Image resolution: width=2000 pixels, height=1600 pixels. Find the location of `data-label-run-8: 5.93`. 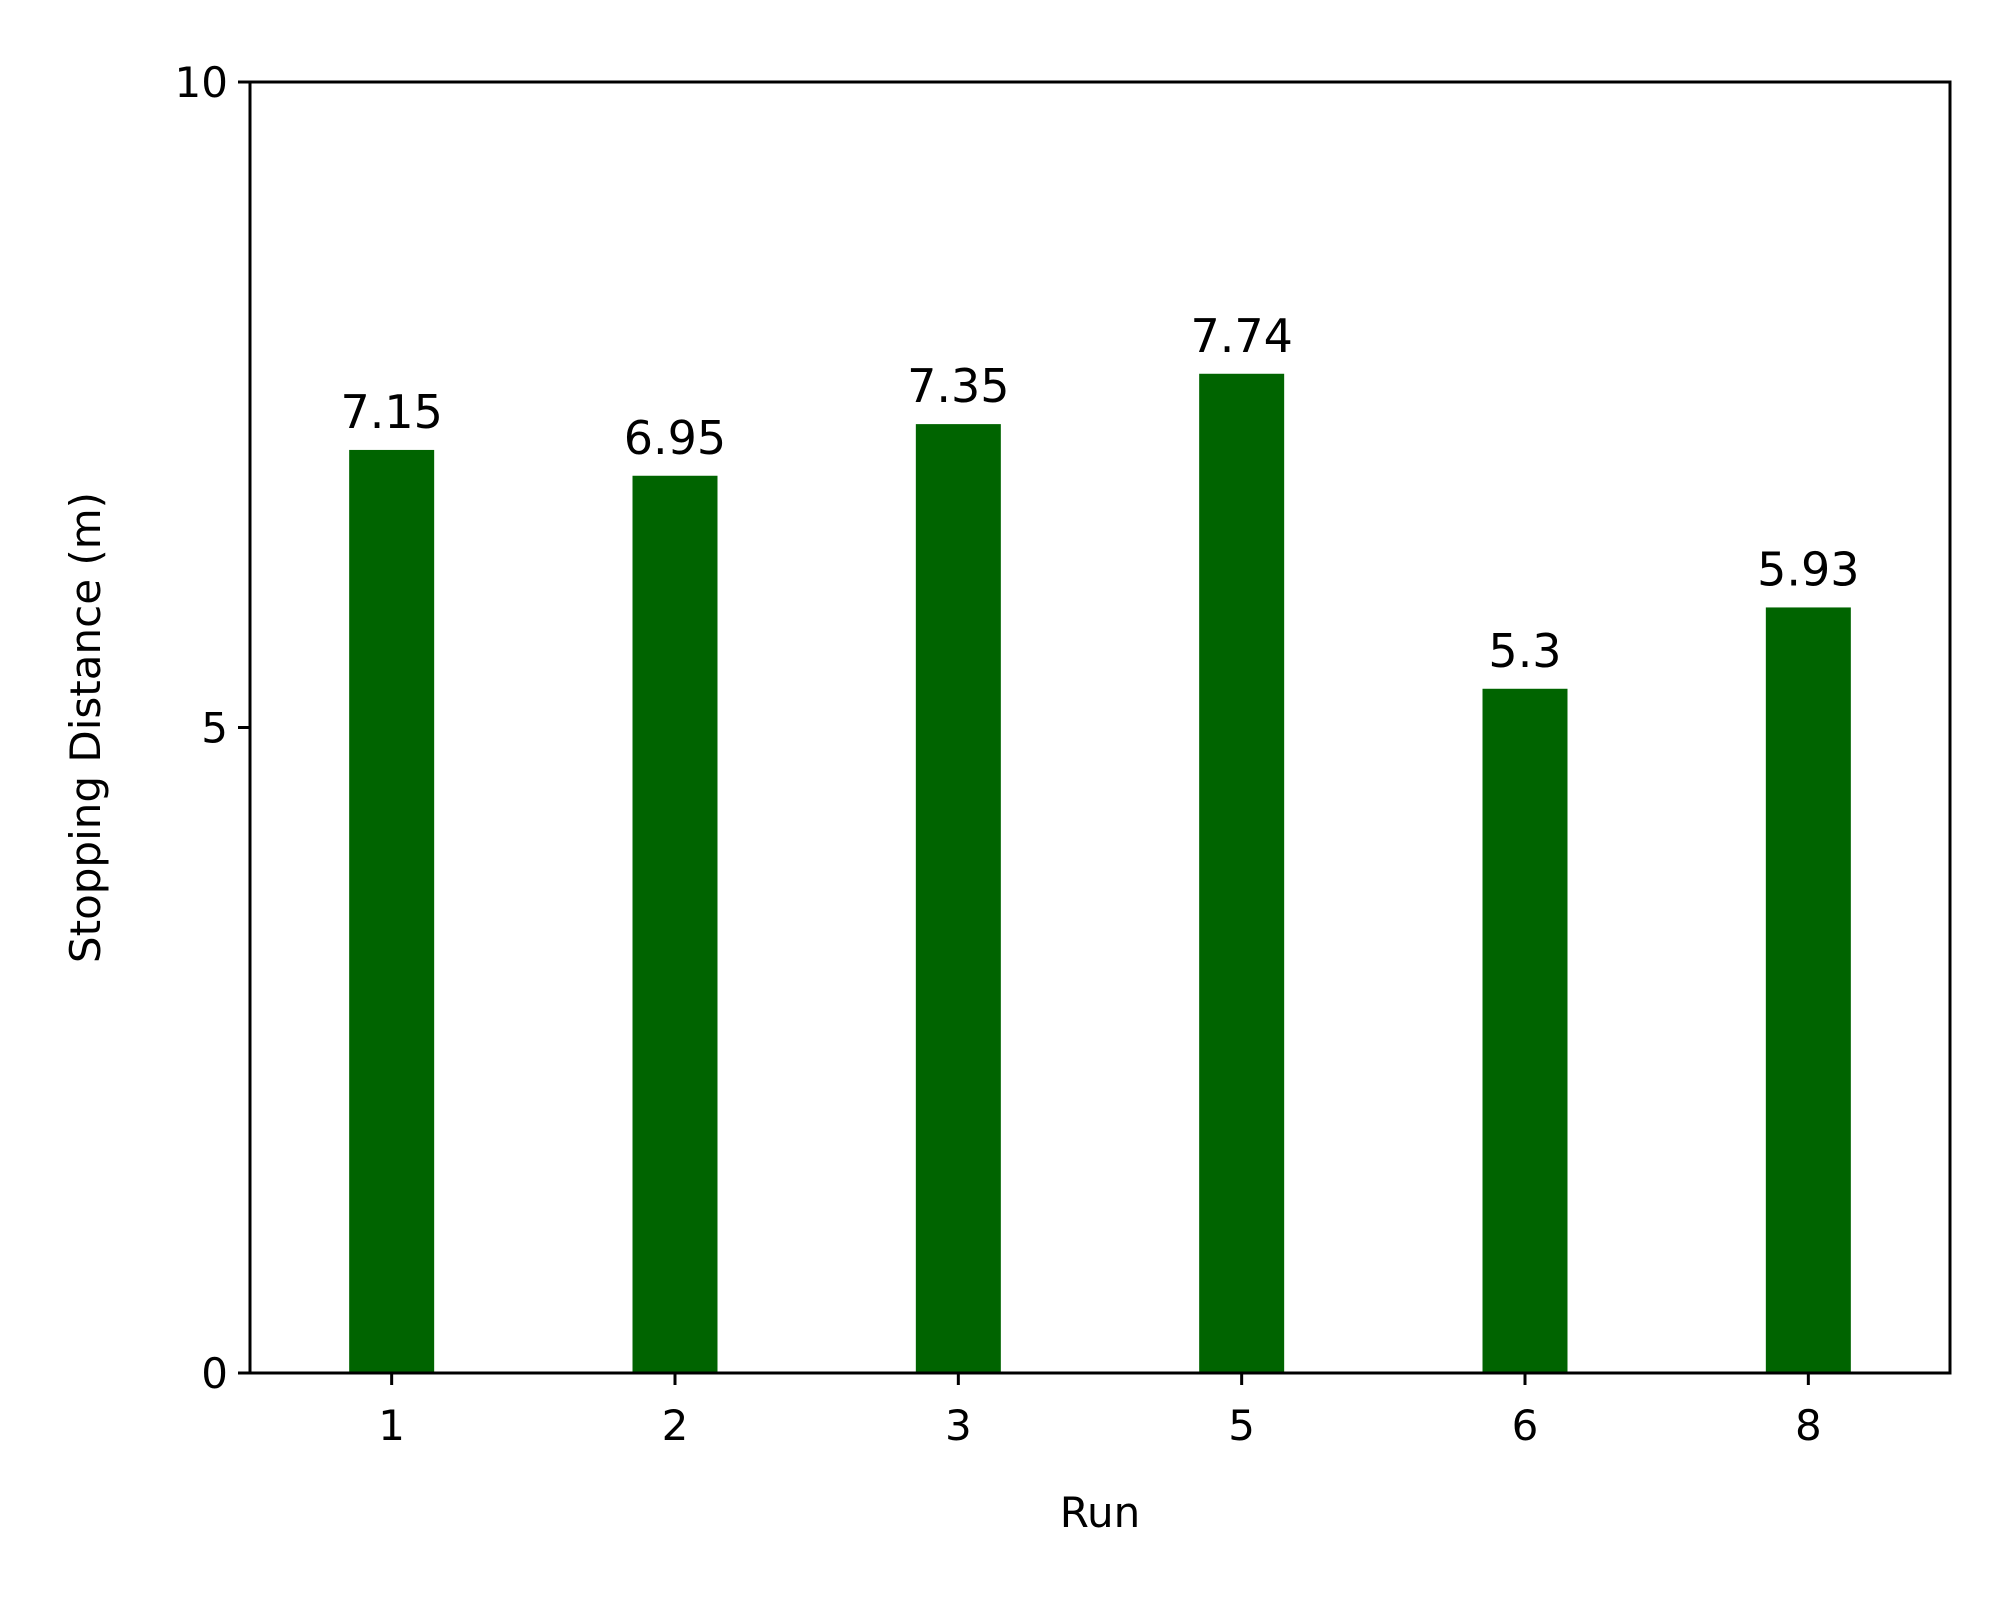

data-label-run-8: 5.93 is located at coordinates (1808, 569).